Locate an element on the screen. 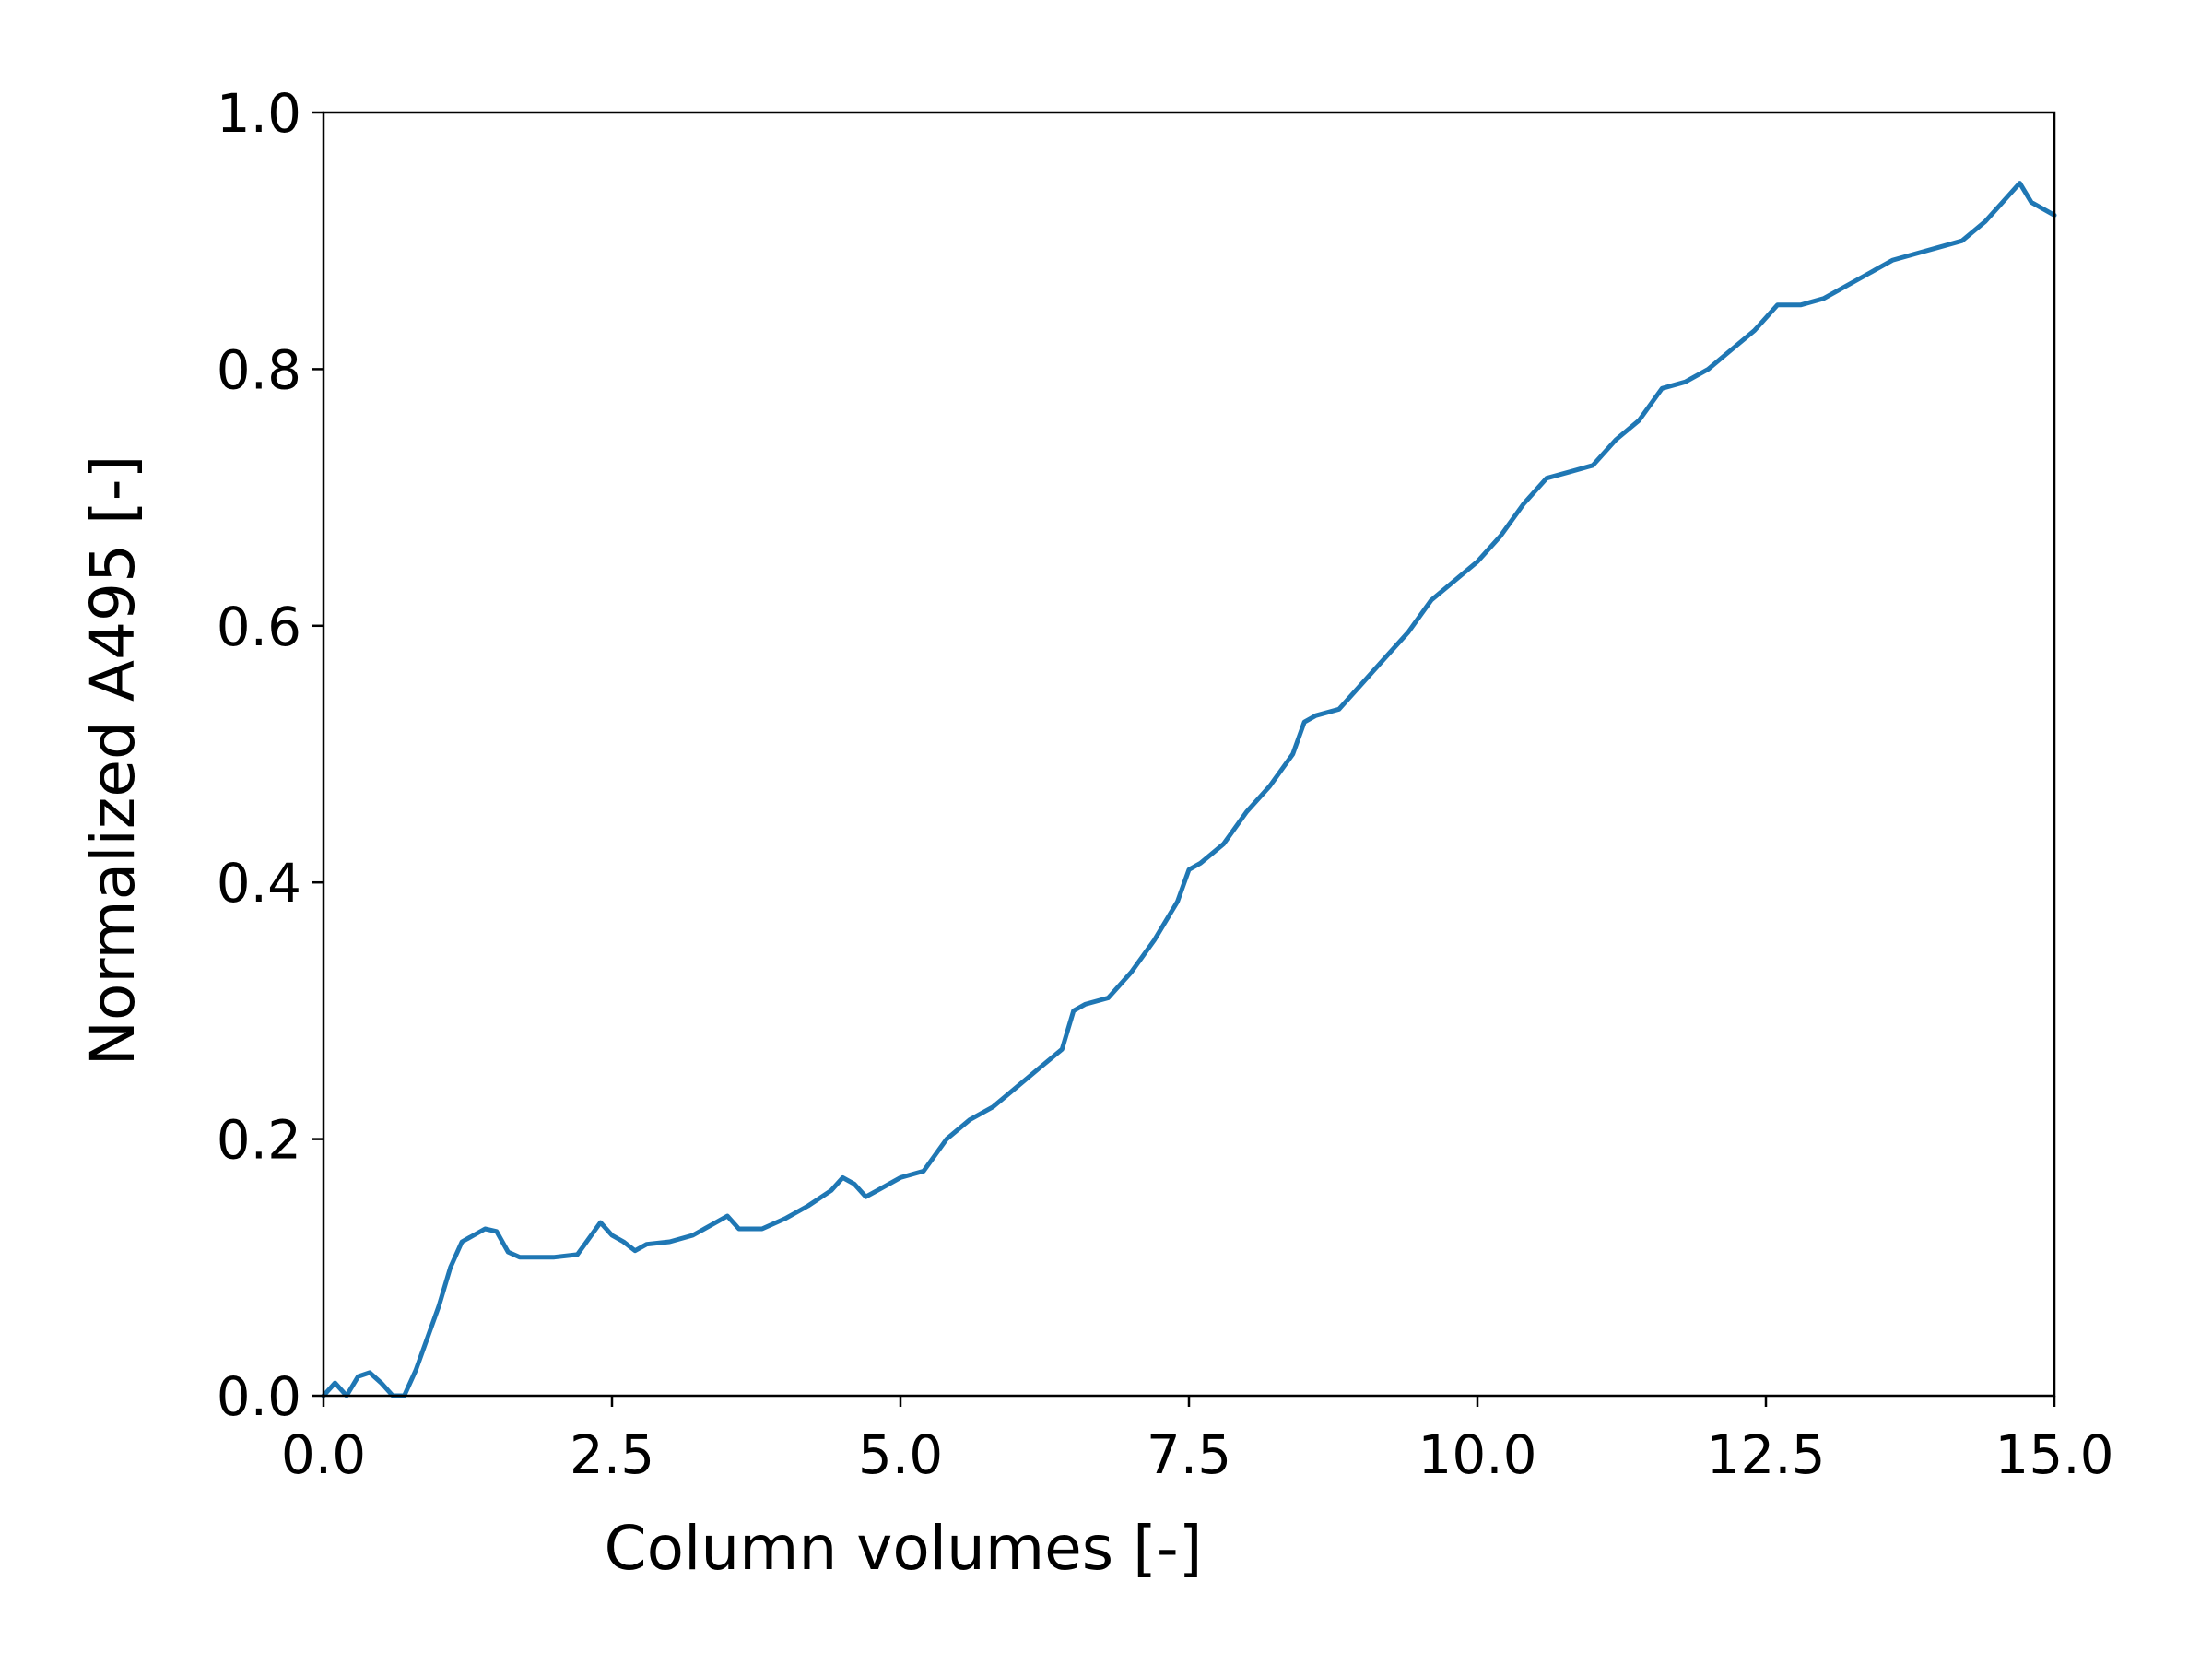 The image size is (2212, 1664). y-tick-label: 0.8 is located at coordinates (259, 369).